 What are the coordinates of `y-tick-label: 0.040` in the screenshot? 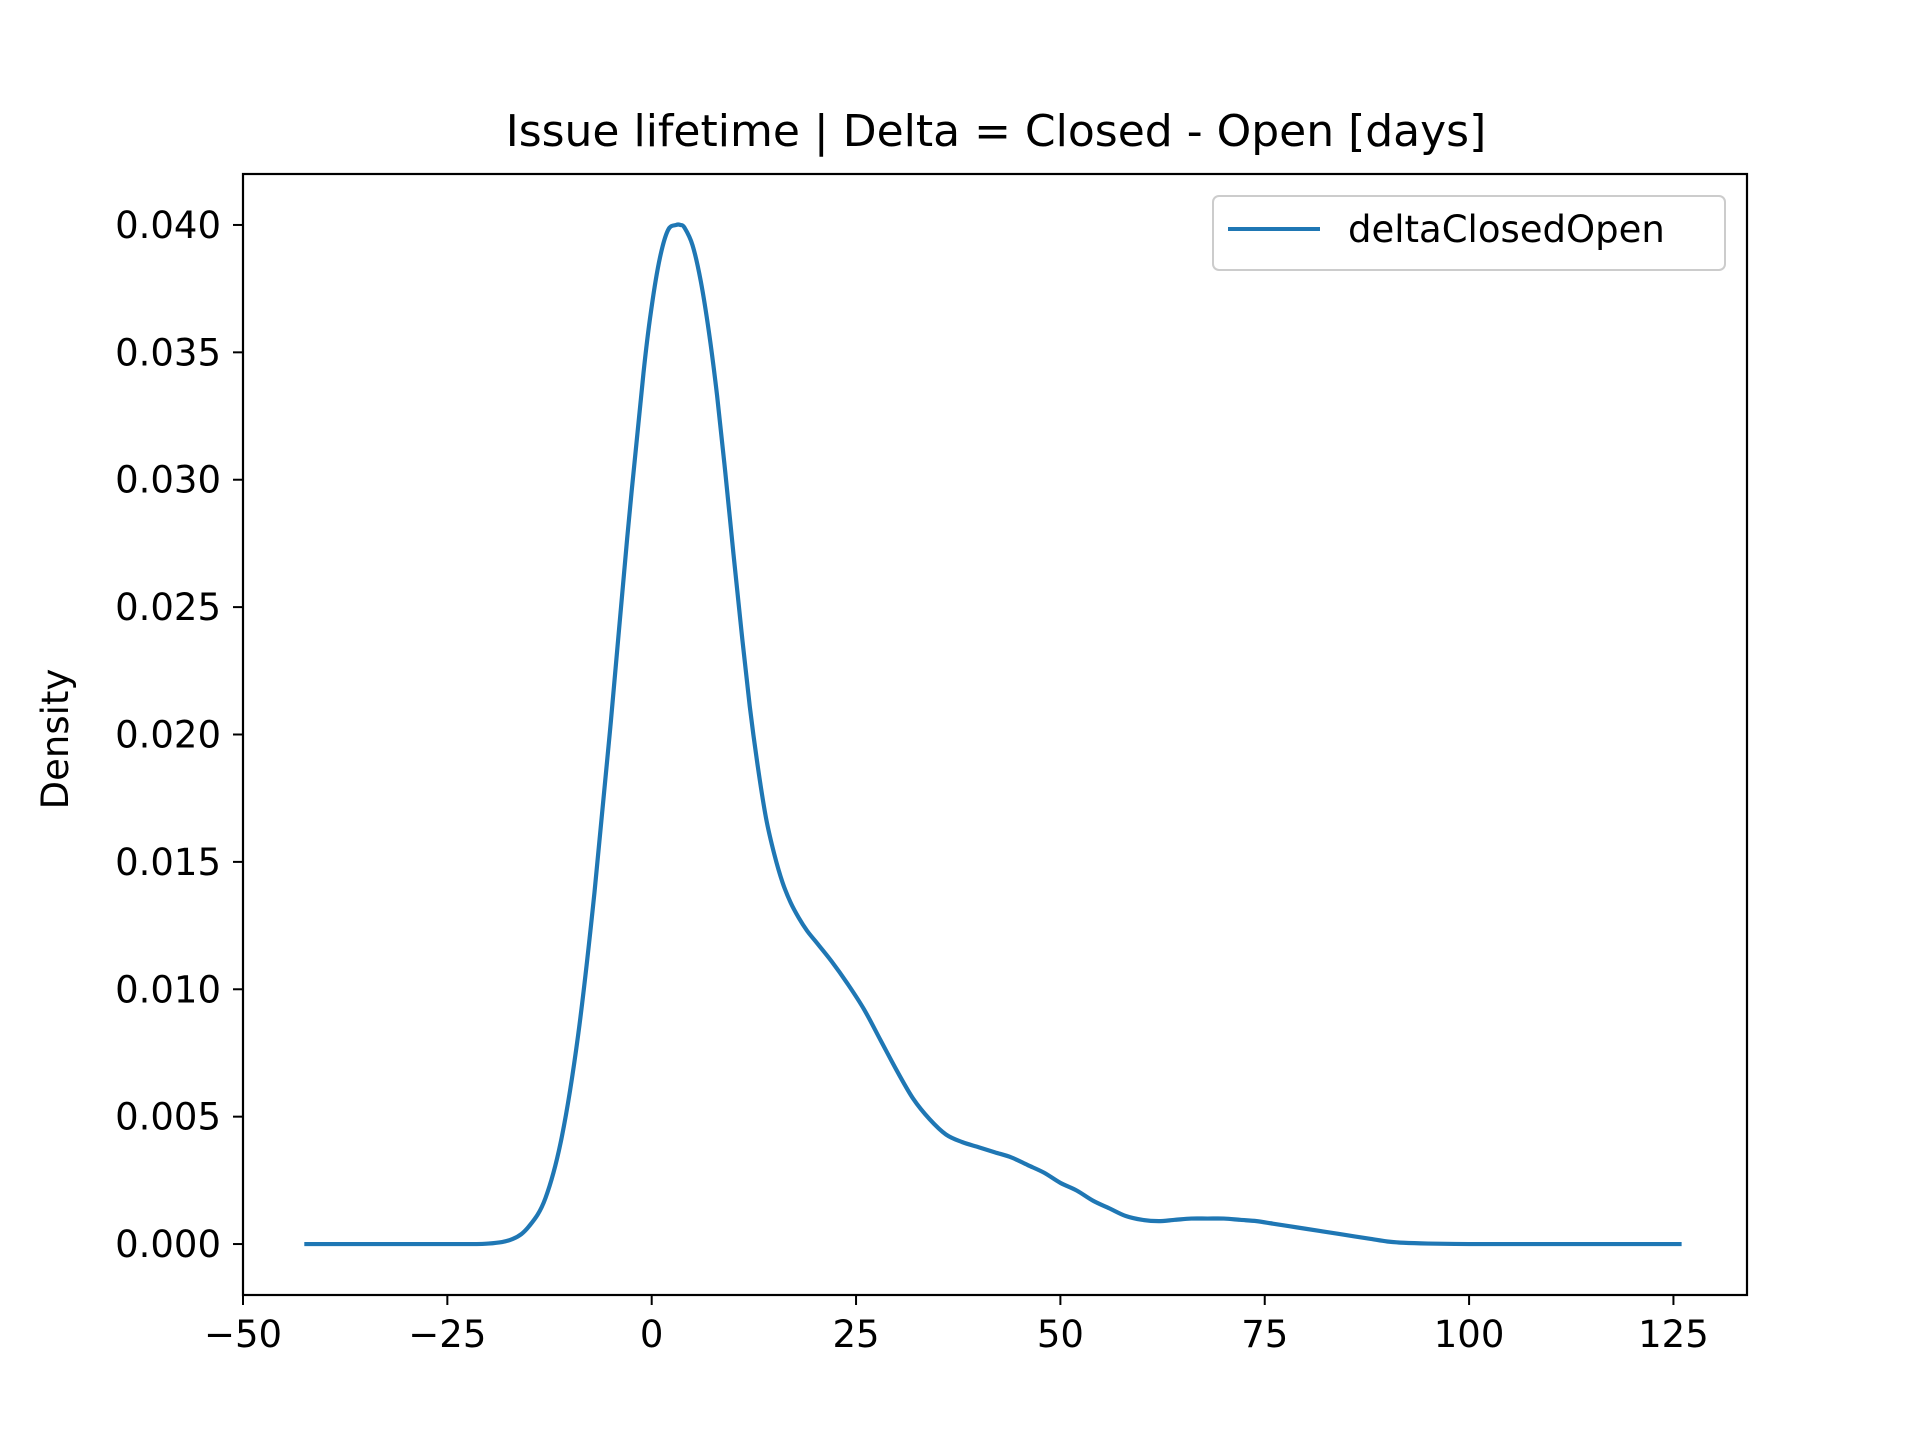 It's located at (168, 225).